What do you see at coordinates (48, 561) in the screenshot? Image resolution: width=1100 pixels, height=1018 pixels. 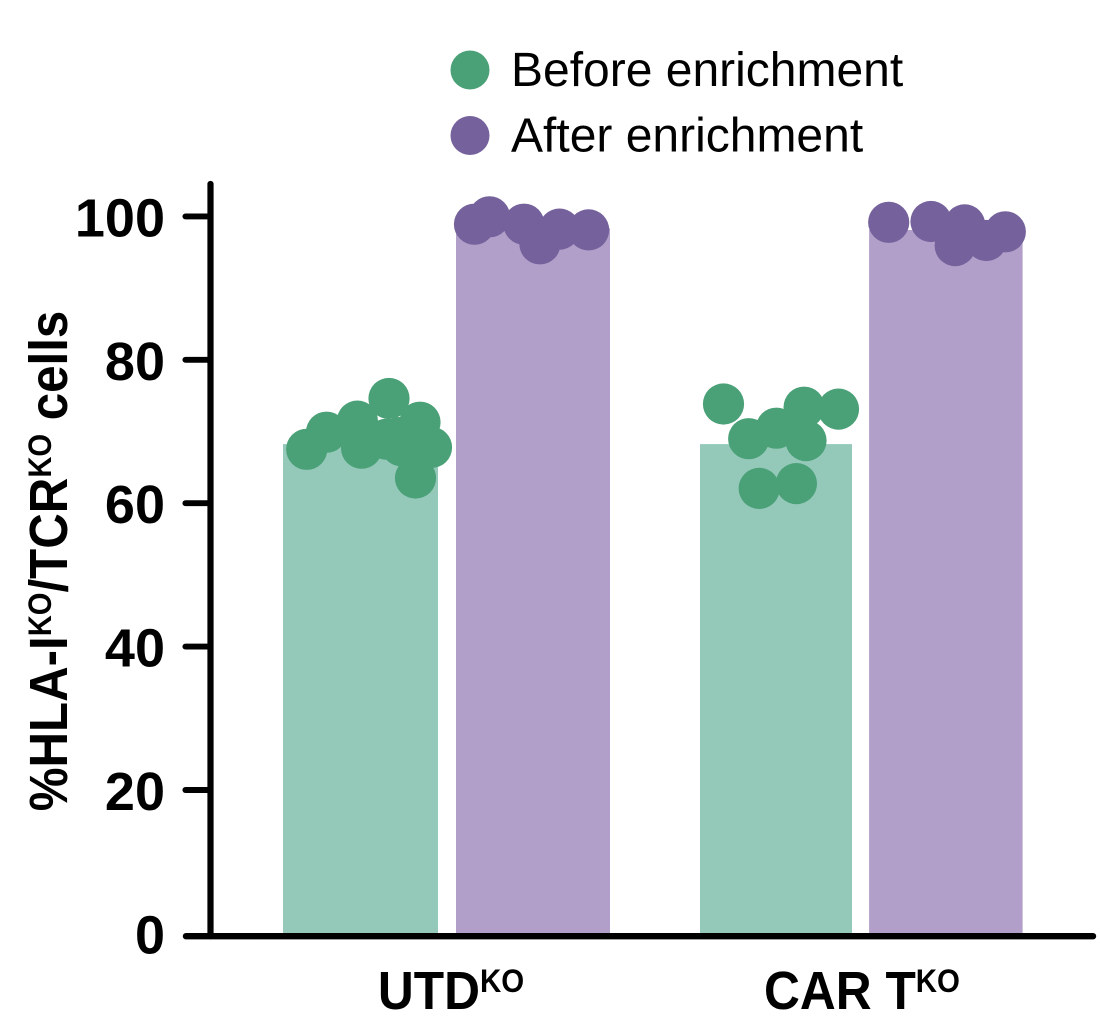 I see `svg-text: %HLA-IKO/TCRKO cells` at bounding box center [48, 561].